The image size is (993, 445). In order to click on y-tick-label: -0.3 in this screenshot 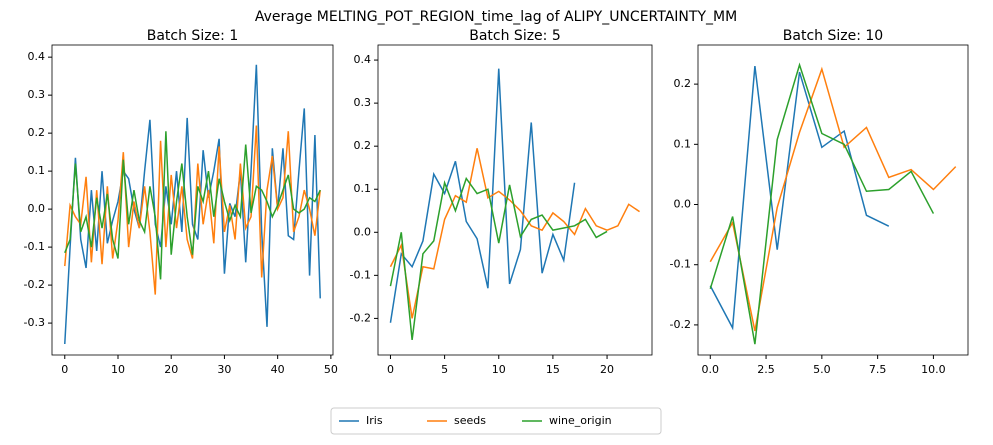, I will do `click(34, 322)`.